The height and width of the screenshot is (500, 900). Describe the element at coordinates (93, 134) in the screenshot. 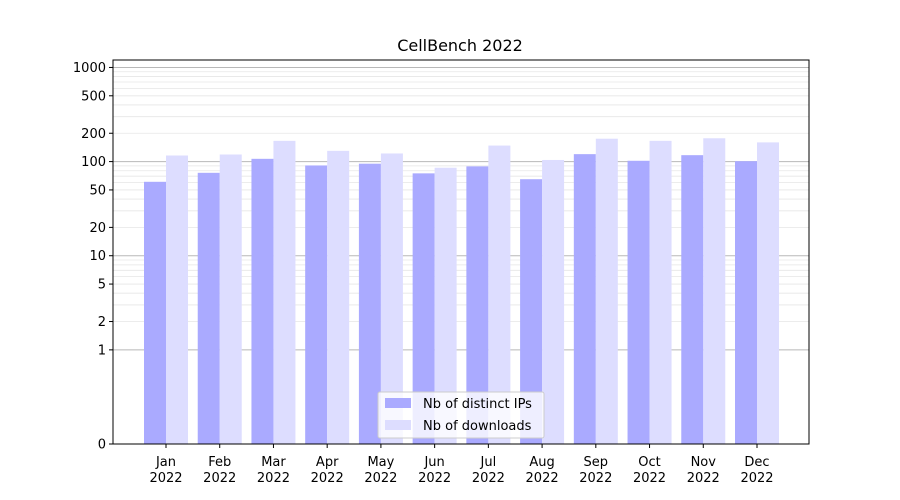

I see `y-tick-label: 200` at that location.